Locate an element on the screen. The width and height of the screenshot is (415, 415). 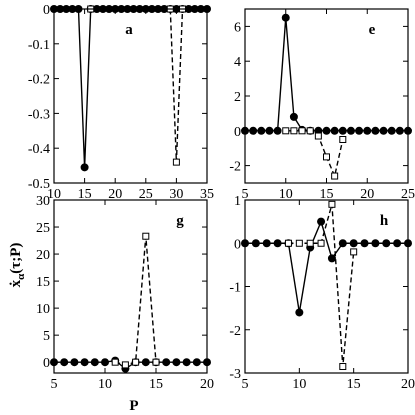
y-tick-label: 6 is located at coordinates (237, 27).